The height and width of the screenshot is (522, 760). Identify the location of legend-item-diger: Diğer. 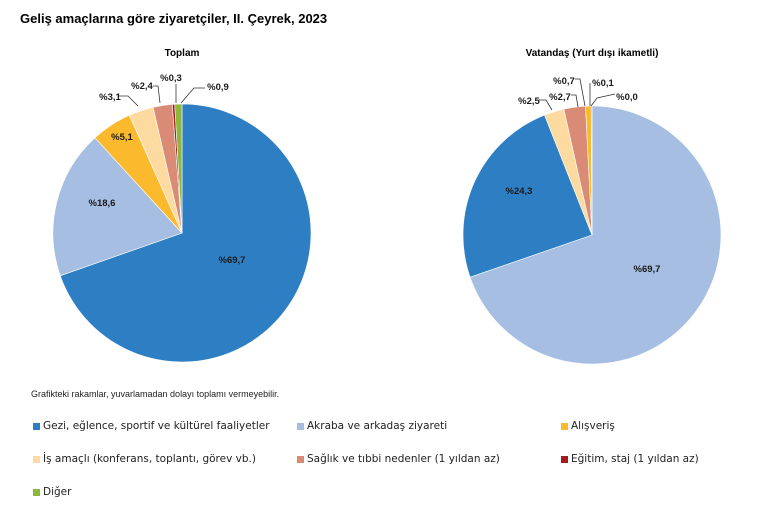
(52, 492).